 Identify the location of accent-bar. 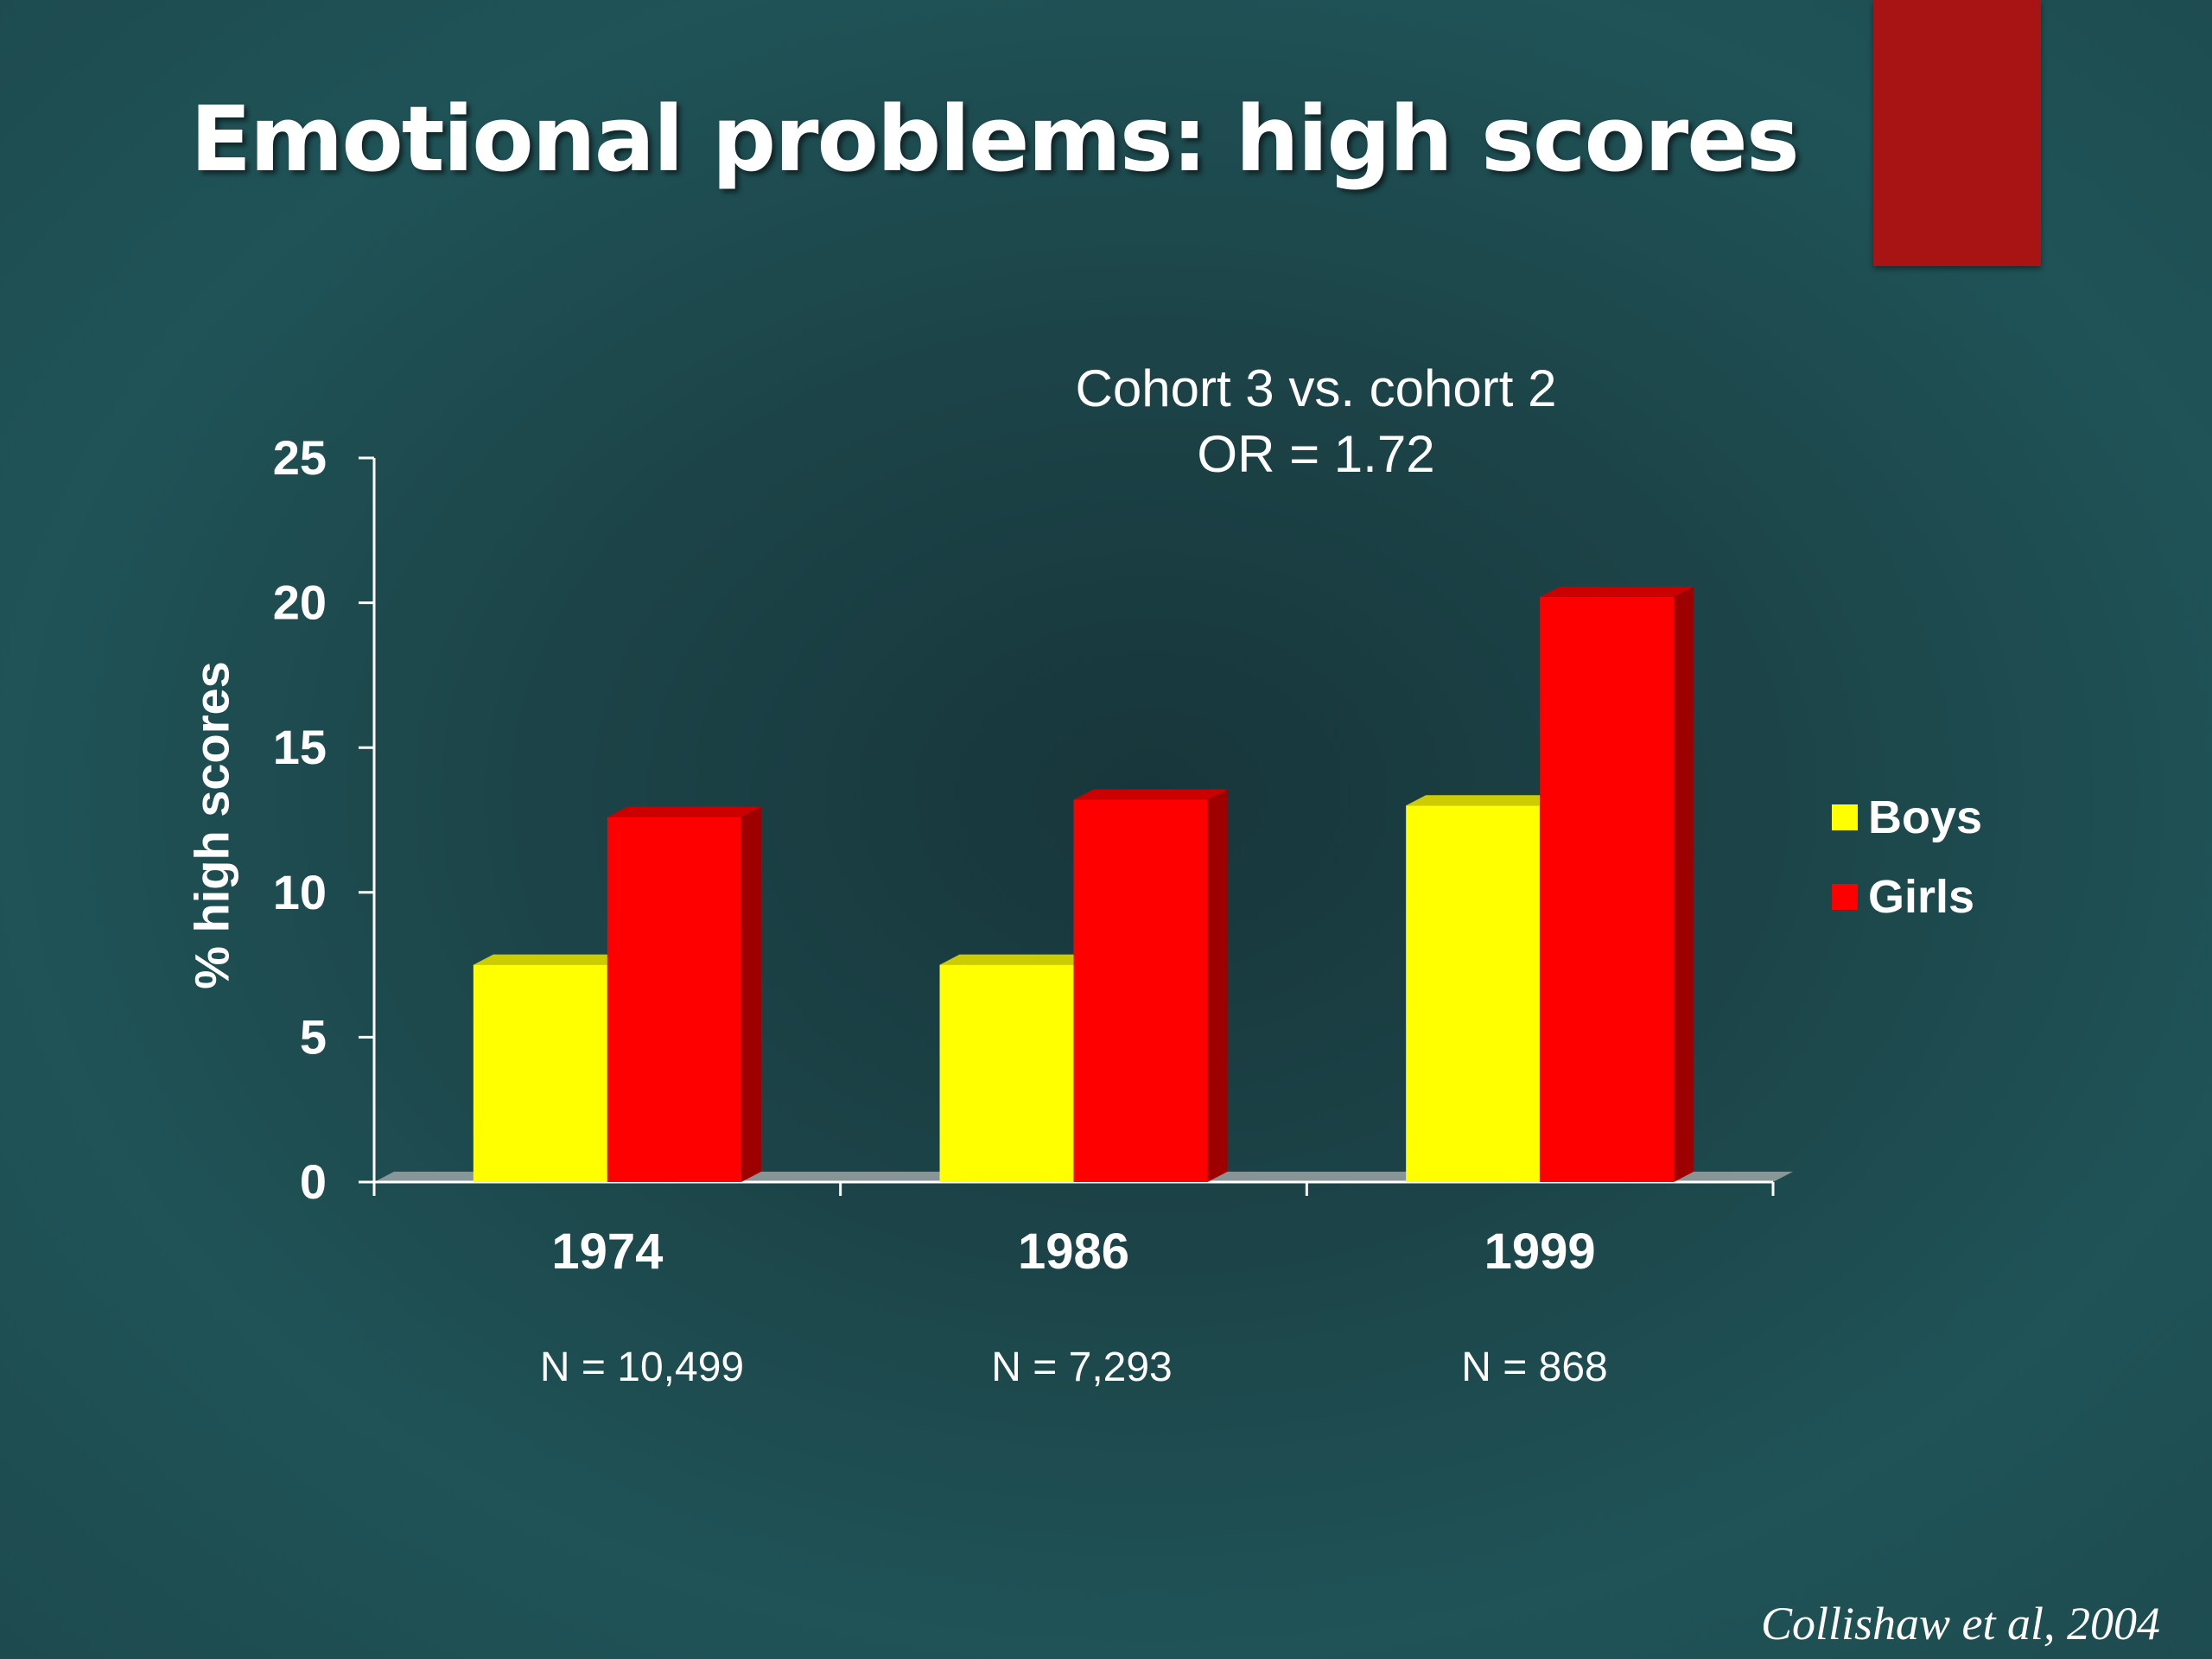
(1957, 133).